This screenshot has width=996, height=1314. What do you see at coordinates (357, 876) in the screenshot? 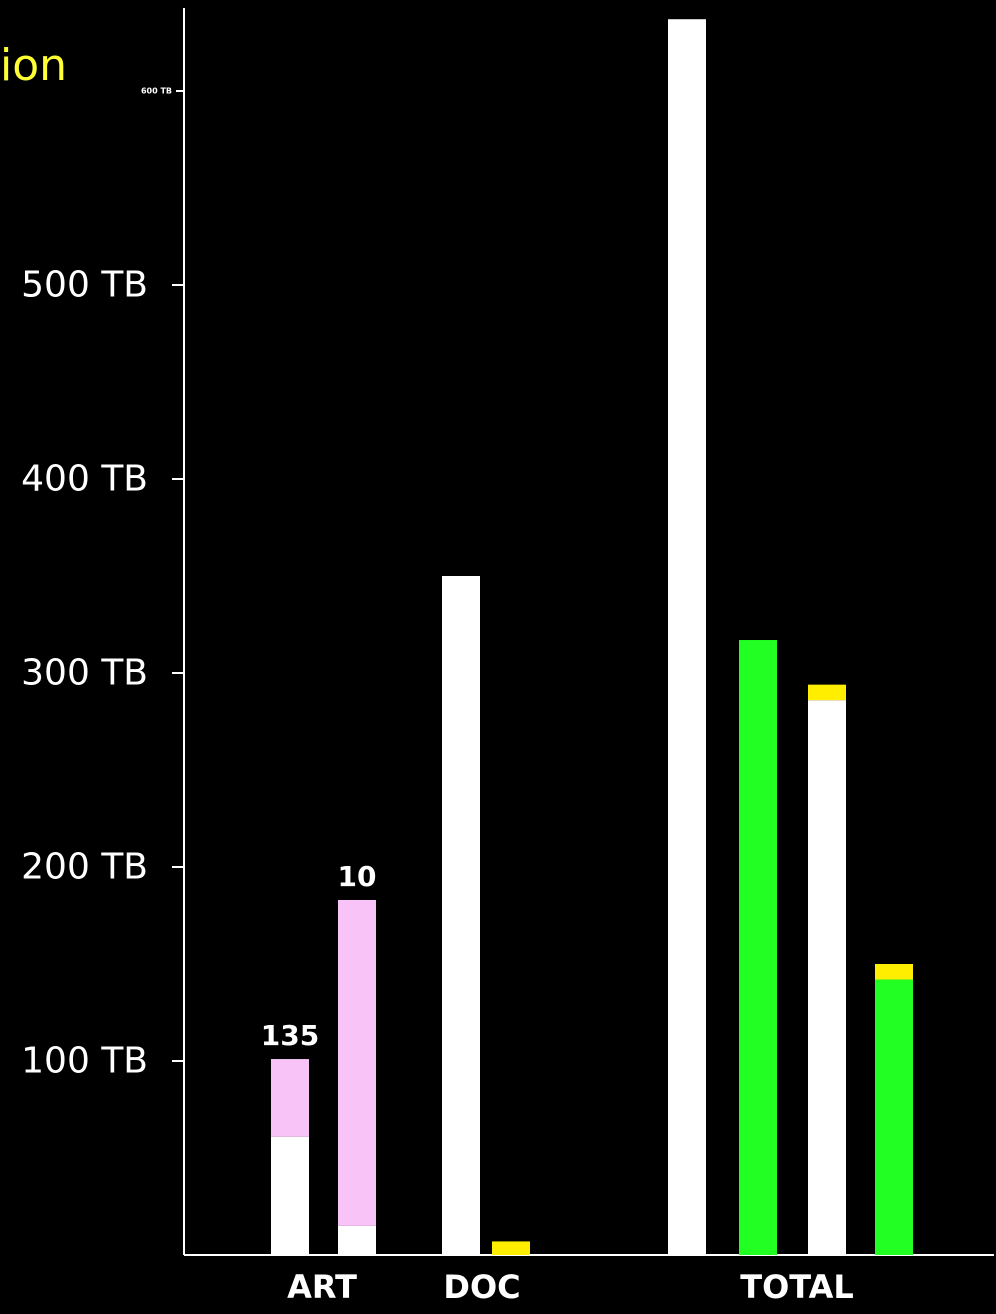
I see `bar-2-data-label: 10` at bounding box center [357, 876].